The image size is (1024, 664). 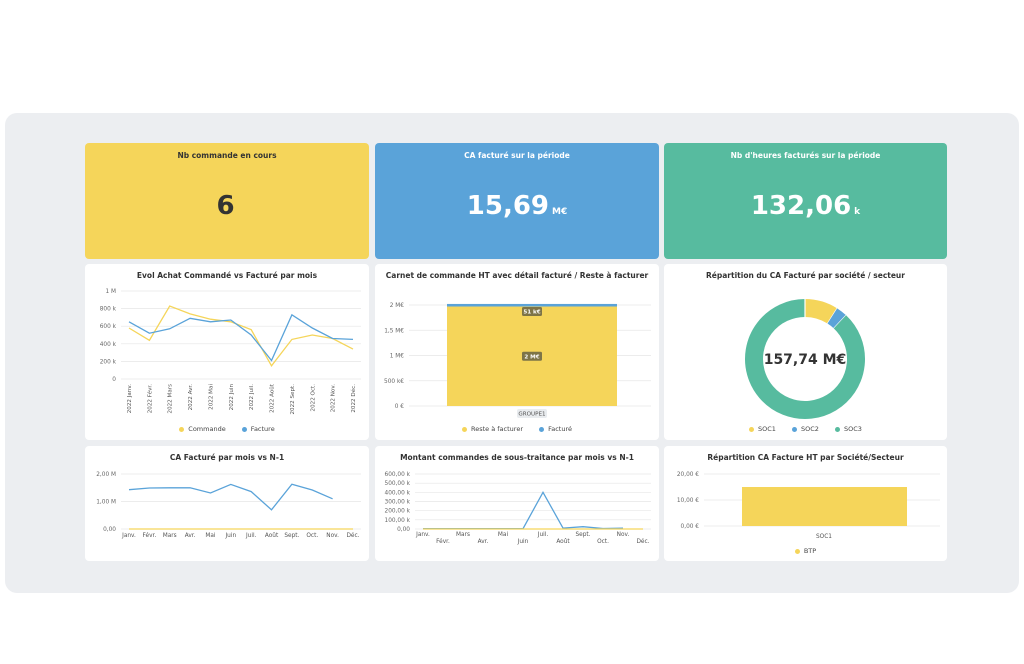 What do you see at coordinates (334, 398) in the screenshot?
I see `x-tick-label: 2022 Nov.` at bounding box center [334, 398].